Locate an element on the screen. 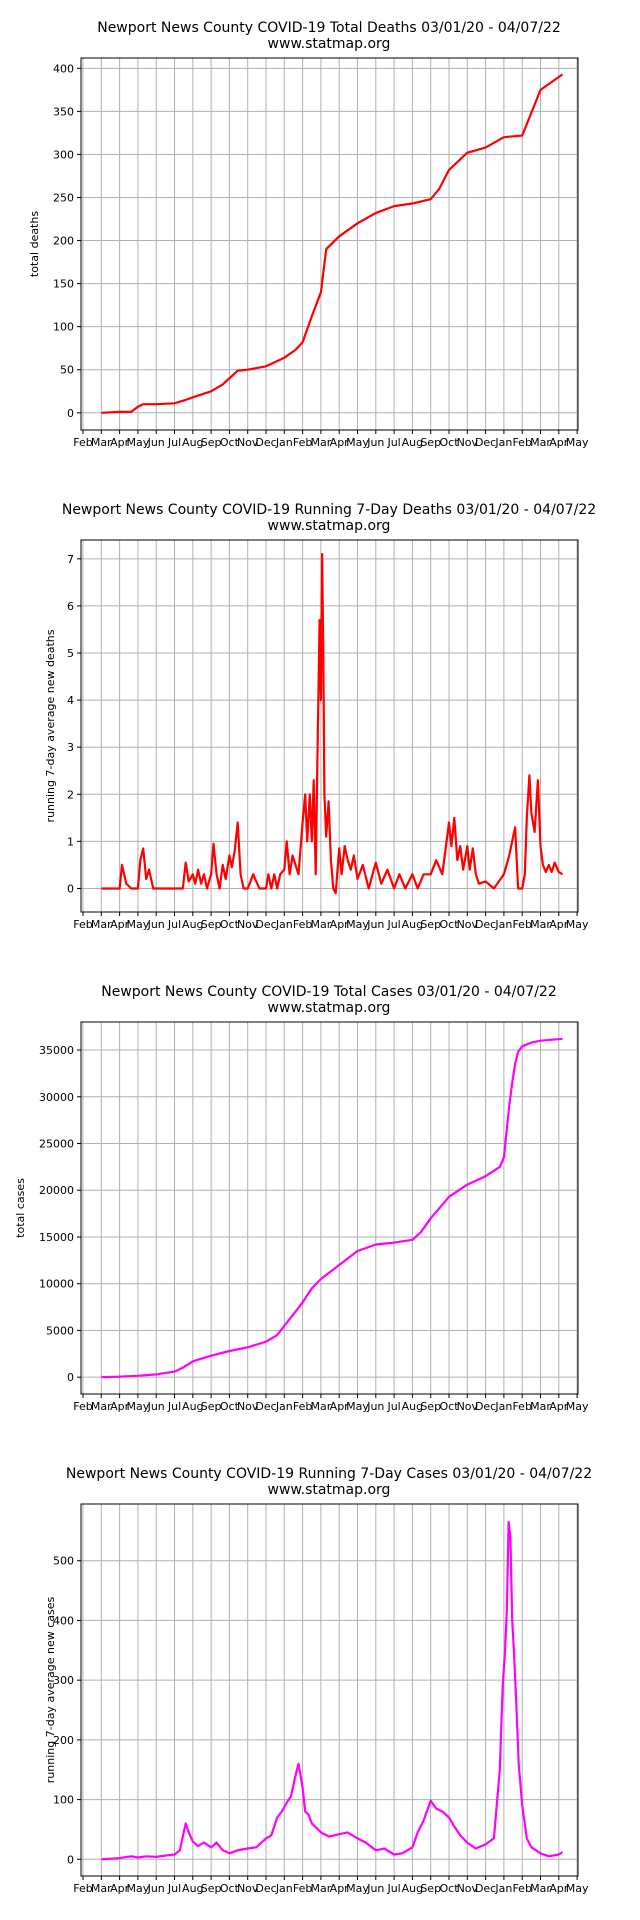  y-tick-label: 30000 is located at coordinates (56, 1097).